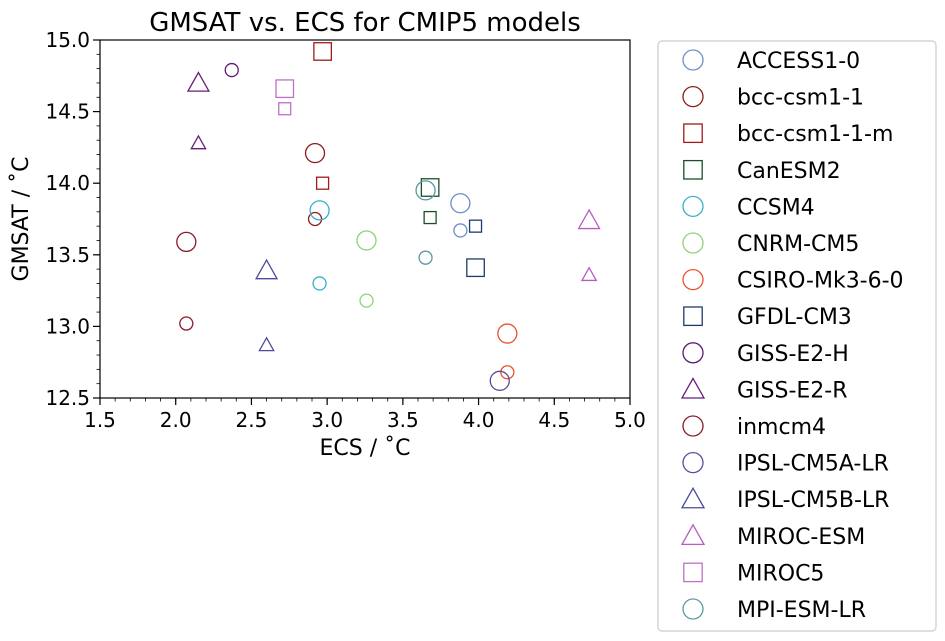  Describe the element at coordinates (67, 112) in the screenshot. I see `y-tick-label: 14.5` at that location.